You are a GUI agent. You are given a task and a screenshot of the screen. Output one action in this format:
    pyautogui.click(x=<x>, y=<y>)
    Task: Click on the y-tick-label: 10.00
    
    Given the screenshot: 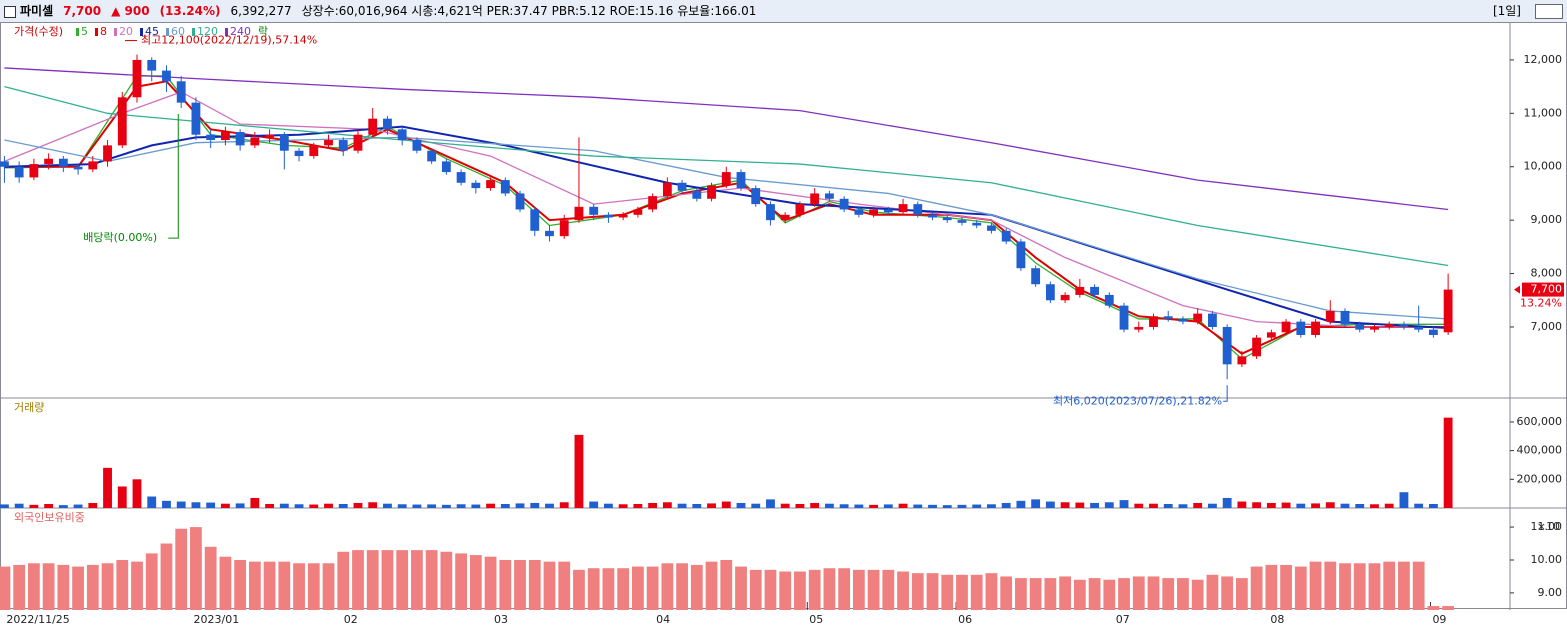 What is the action you would take?
    pyautogui.click(x=1547, y=559)
    